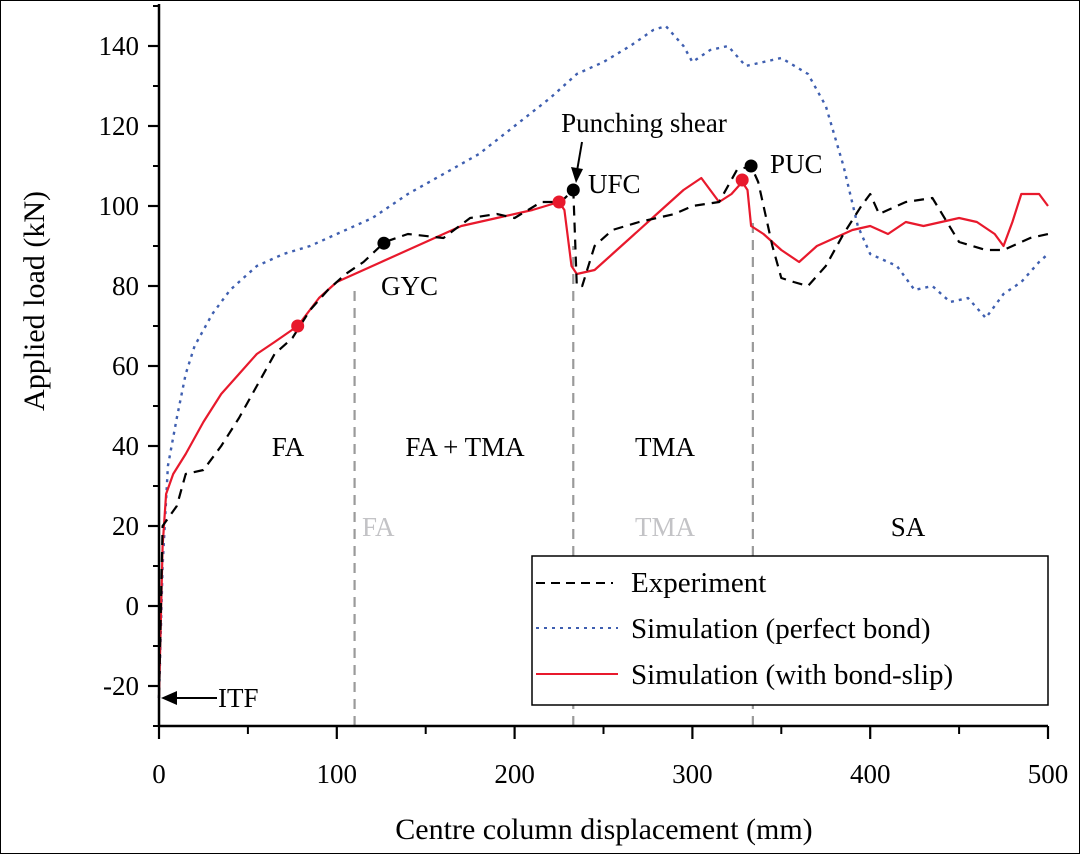  What do you see at coordinates (125, 446) in the screenshot?
I see `y-tick-label: 40` at bounding box center [125, 446].